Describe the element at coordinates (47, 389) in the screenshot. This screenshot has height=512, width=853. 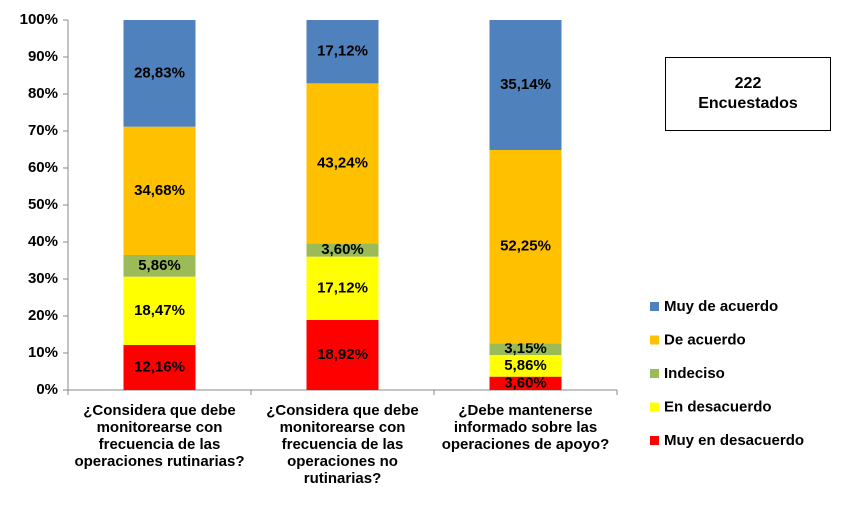
I see `y-tick-label: 0%` at that location.